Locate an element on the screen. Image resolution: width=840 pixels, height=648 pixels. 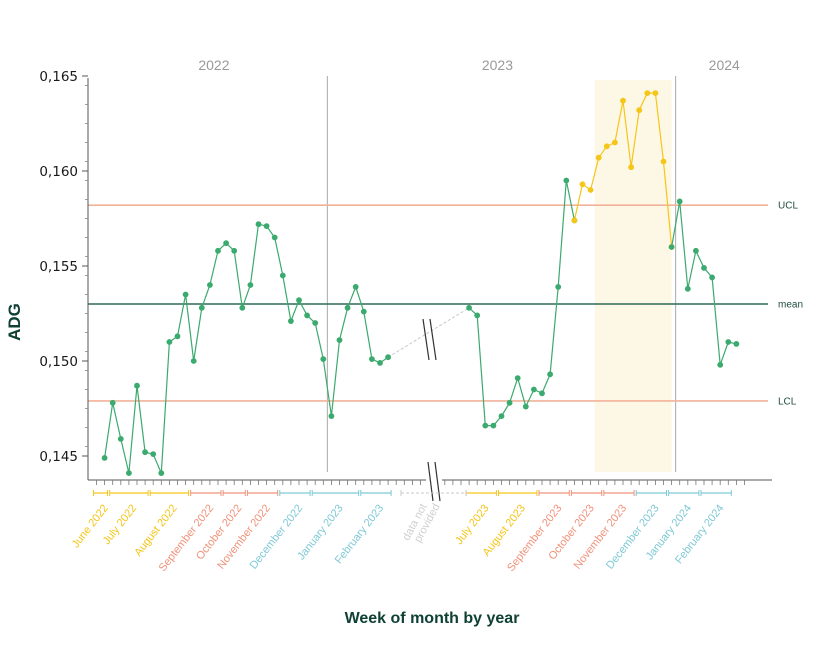
ref-label-ucl: UCL is located at coordinates (788, 206).